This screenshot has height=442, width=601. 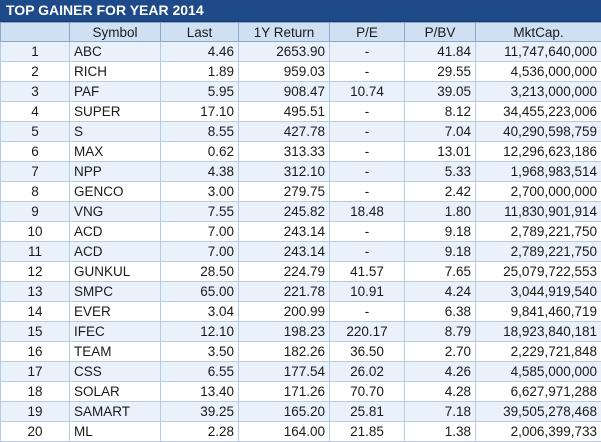 I want to click on cell-symbol: ACD, so click(x=115, y=252).